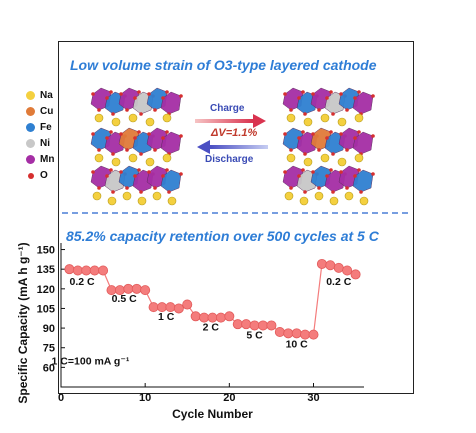 The width and height of the screenshot is (476, 433). Describe the element at coordinates (232, 147) in the screenshot. I see `discharge-arrow` at that location.